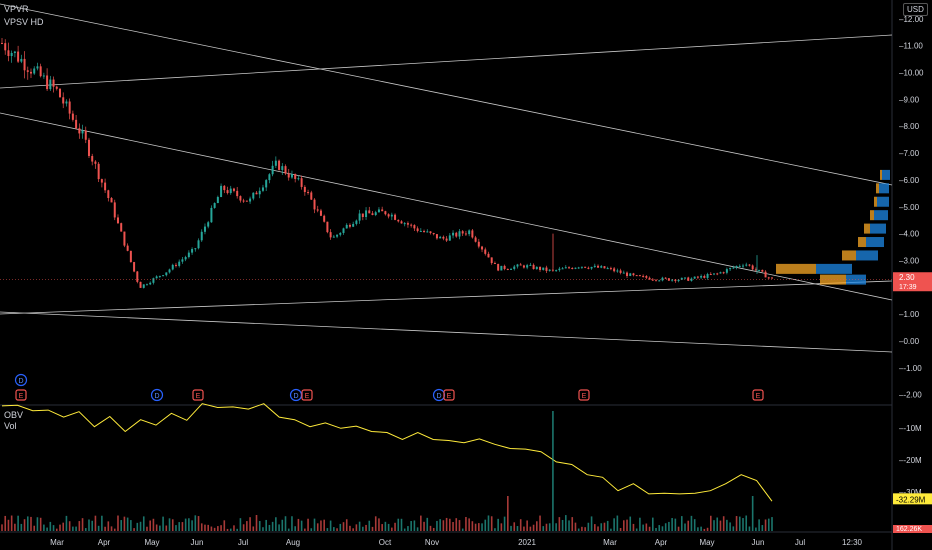 This screenshot has width=932, height=550. Describe the element at coordinates (912, 499) in the screenshot. I see `obv-value-tag` at that location.